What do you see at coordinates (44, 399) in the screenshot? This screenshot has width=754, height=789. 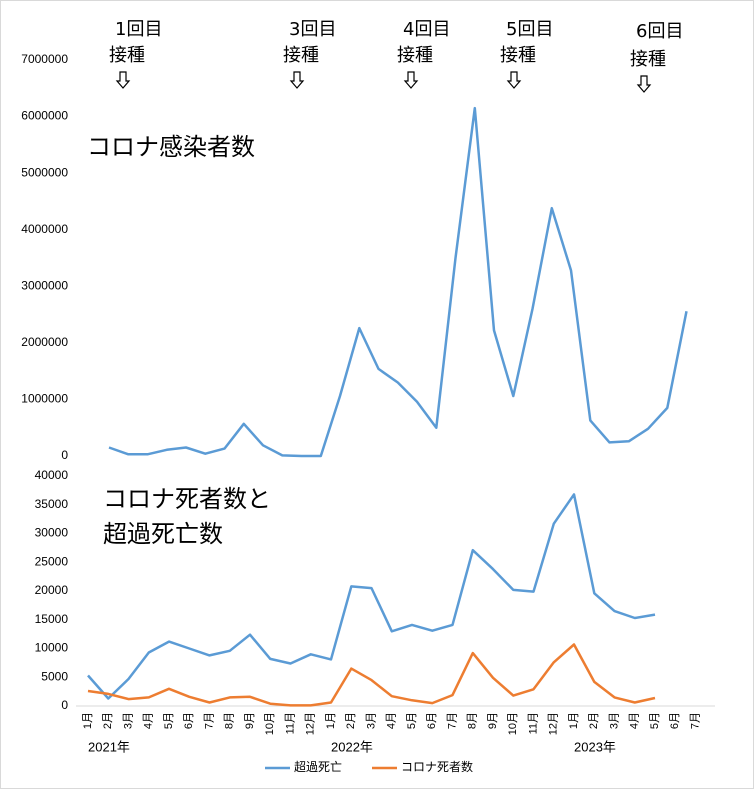 I see `y-tick-label: 1000000` at bounding box center [44, 399].